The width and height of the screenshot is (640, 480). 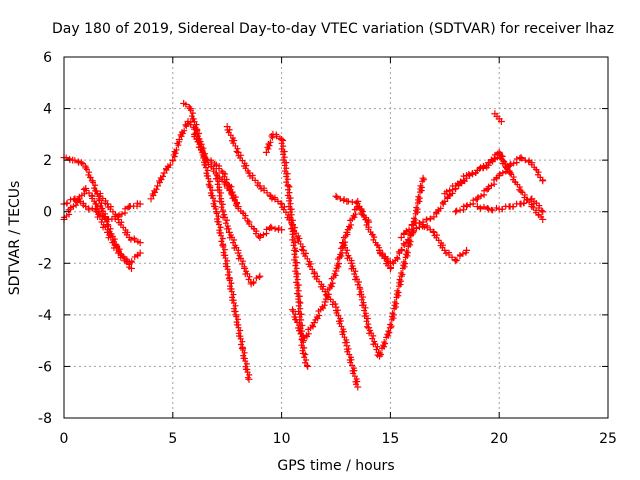 I want to click on series-track18, so click(x=510, y=205).